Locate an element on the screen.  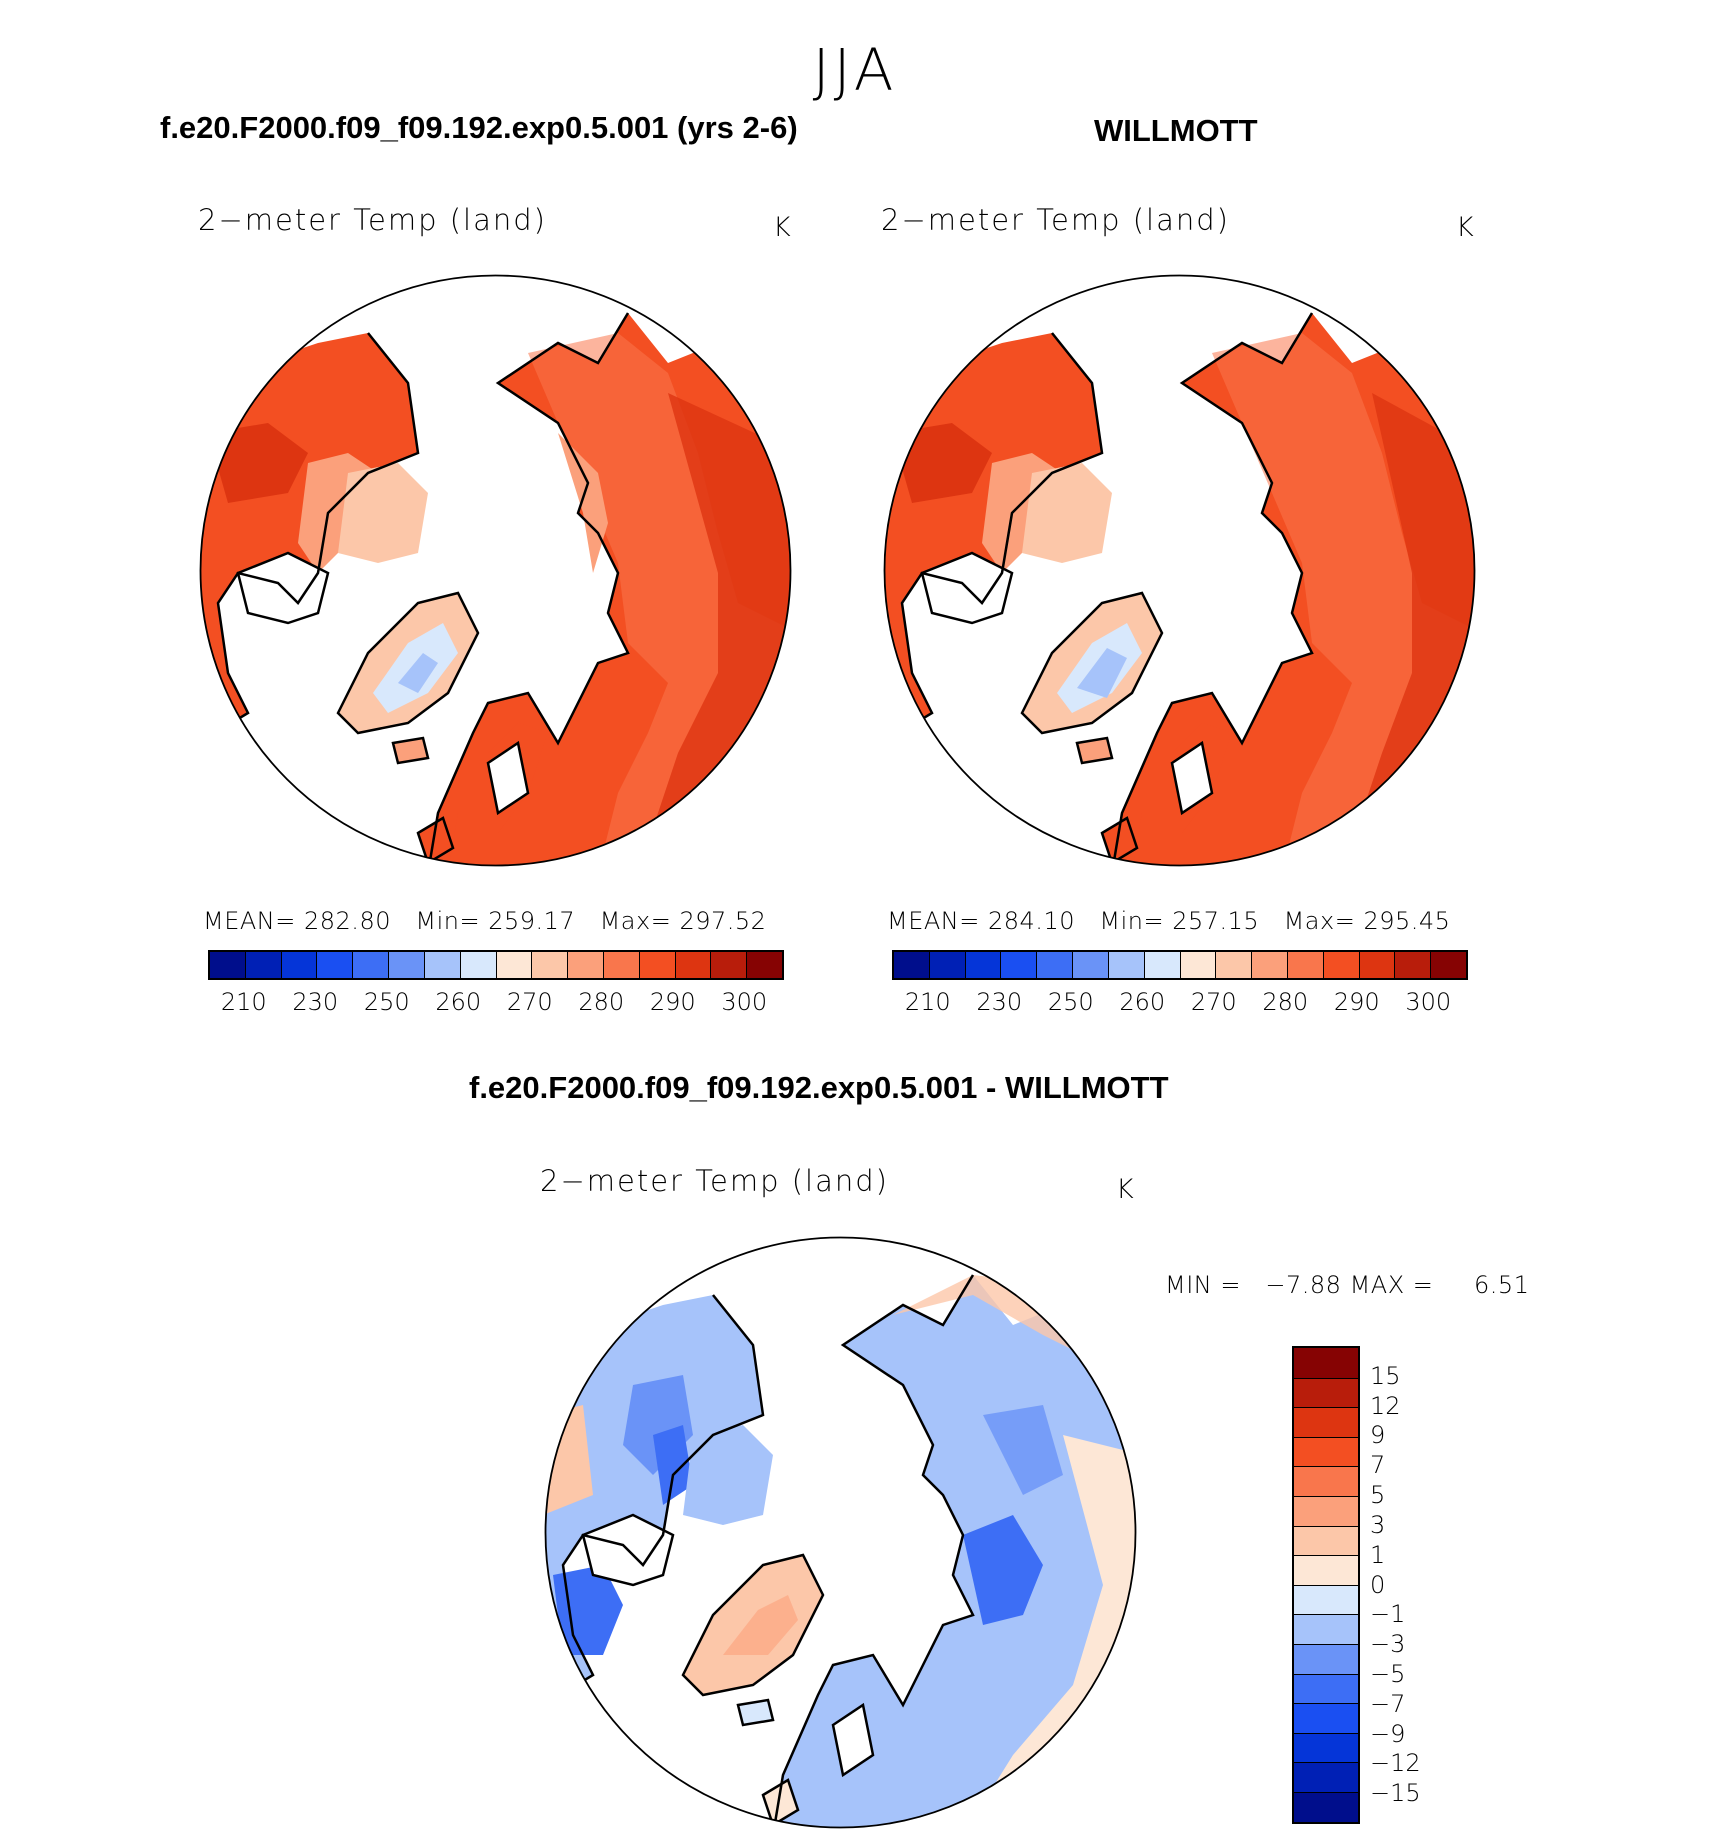
right-mean-label: MEAN= is located at coordinates (933, 921).